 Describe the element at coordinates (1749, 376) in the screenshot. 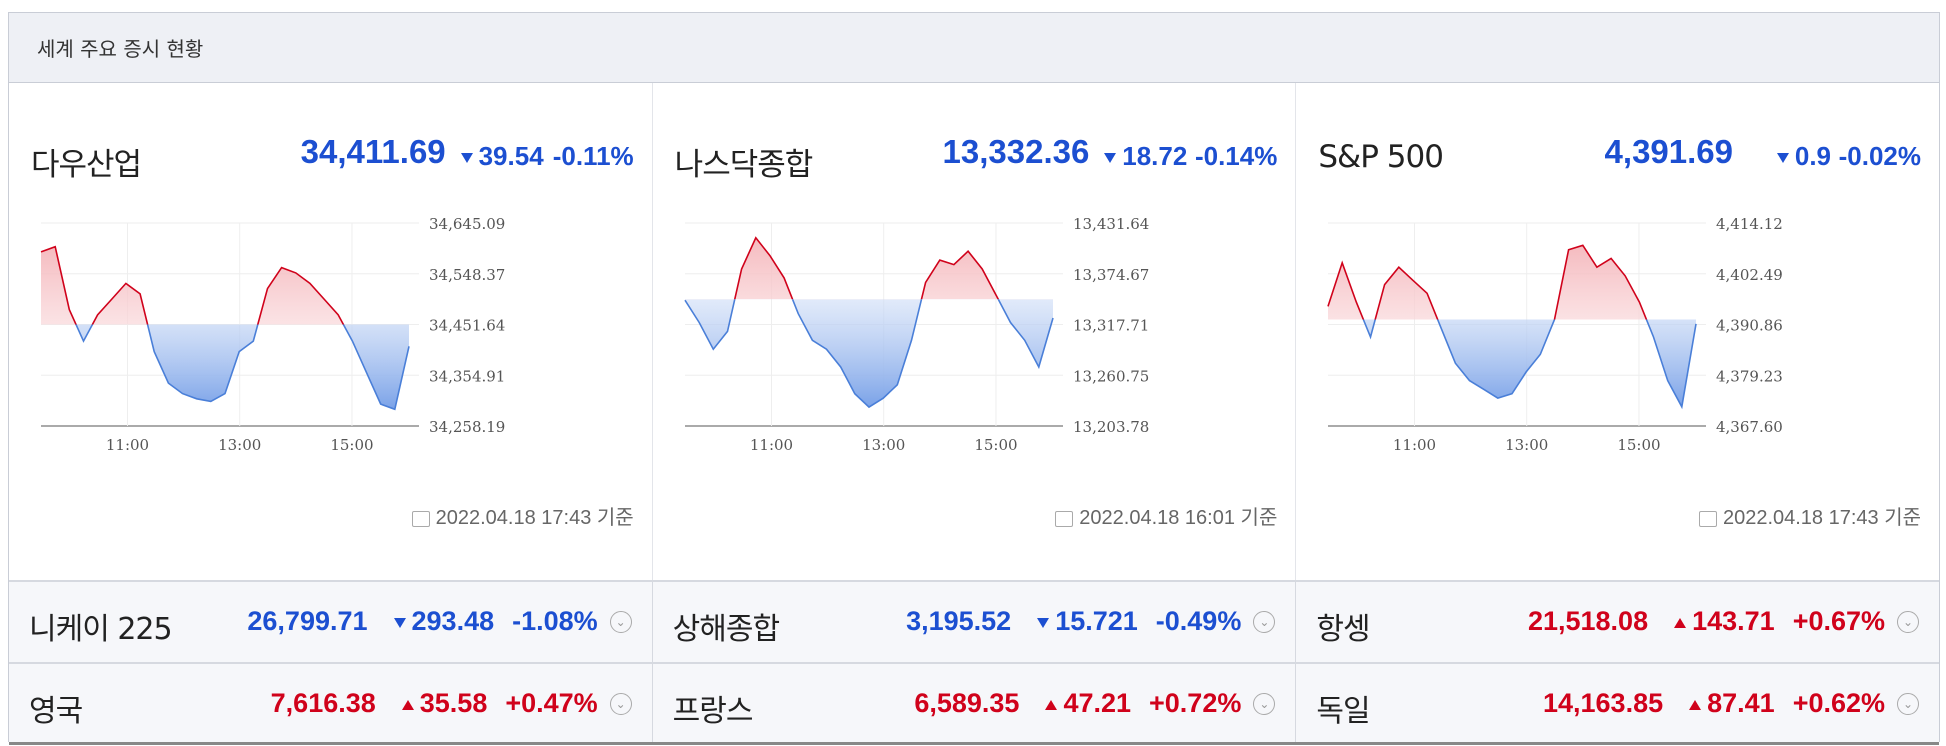

I see `y-tick-label: 4,379.23` at that location.